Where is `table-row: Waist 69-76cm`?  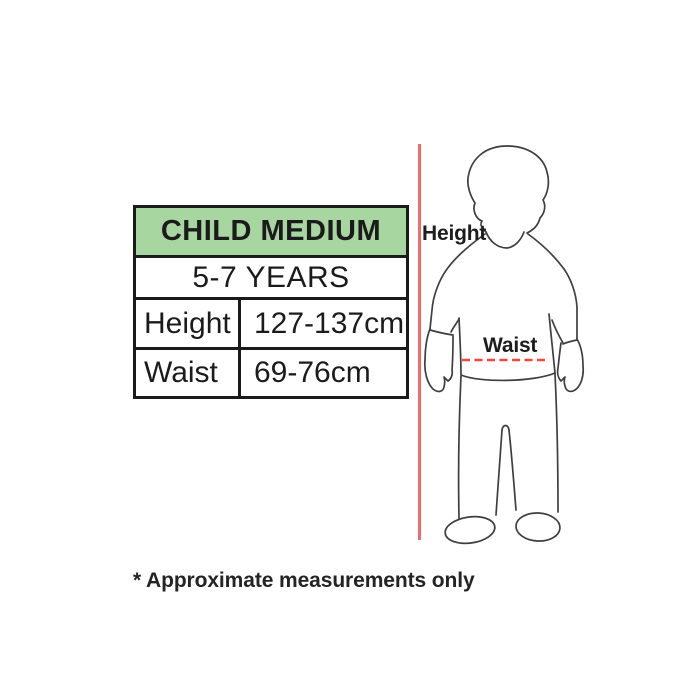 table-row: Waist 69-76cm is located at coordinates (271, 371).